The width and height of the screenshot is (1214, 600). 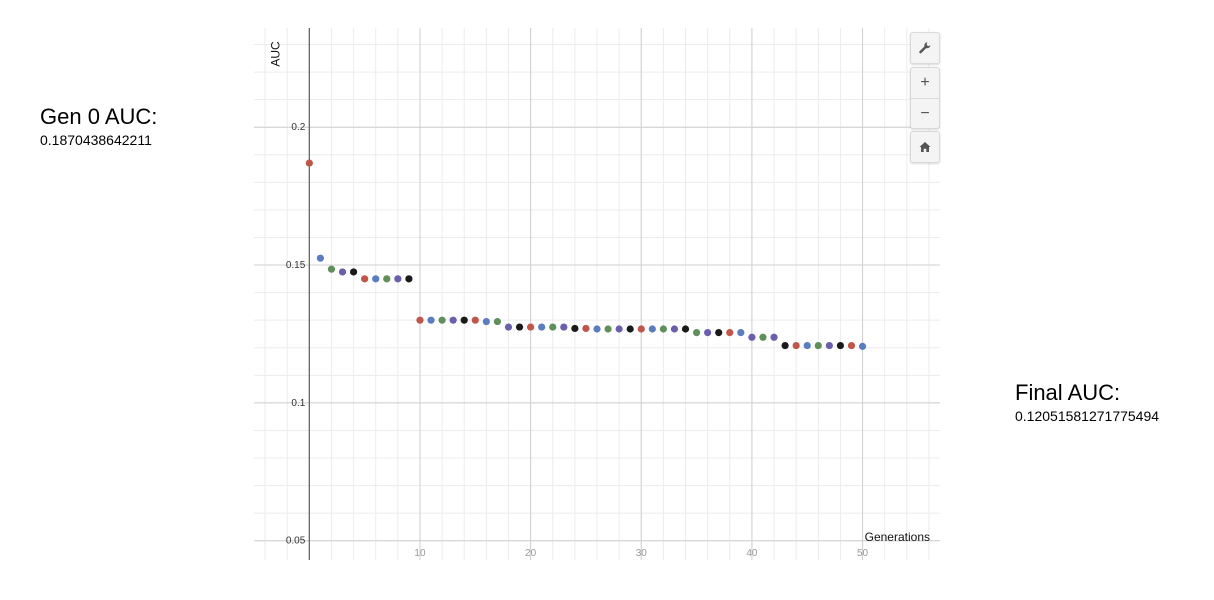 I want to click on x-tick-label: 20, so click(x=531, y=553).